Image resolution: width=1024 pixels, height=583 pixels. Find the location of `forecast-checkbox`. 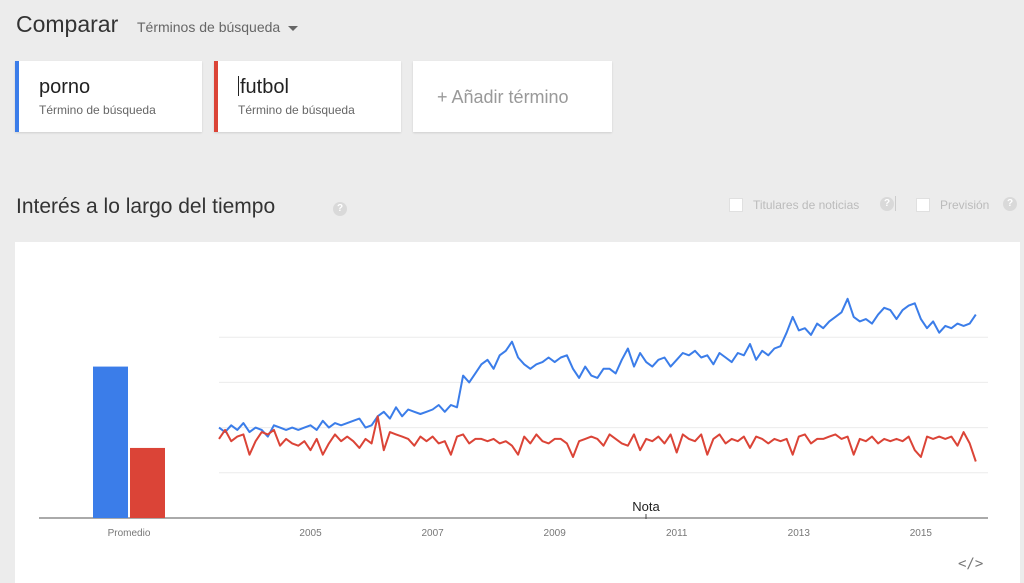

forecast-checkbox is located at coordinates (923, 205).